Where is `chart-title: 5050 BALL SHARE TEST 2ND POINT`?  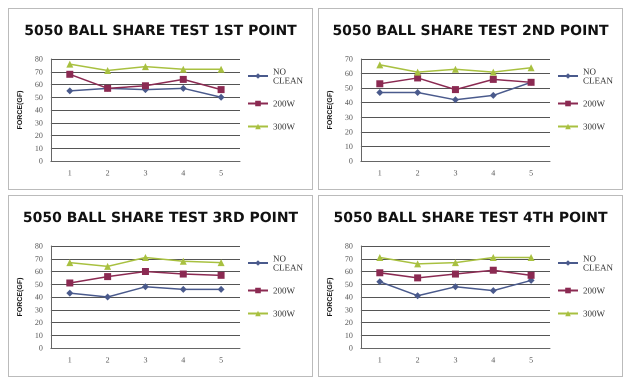
chart-title: 5050 BALL SHARE TEST 2ND POINT is located at coordinates (471, 31).